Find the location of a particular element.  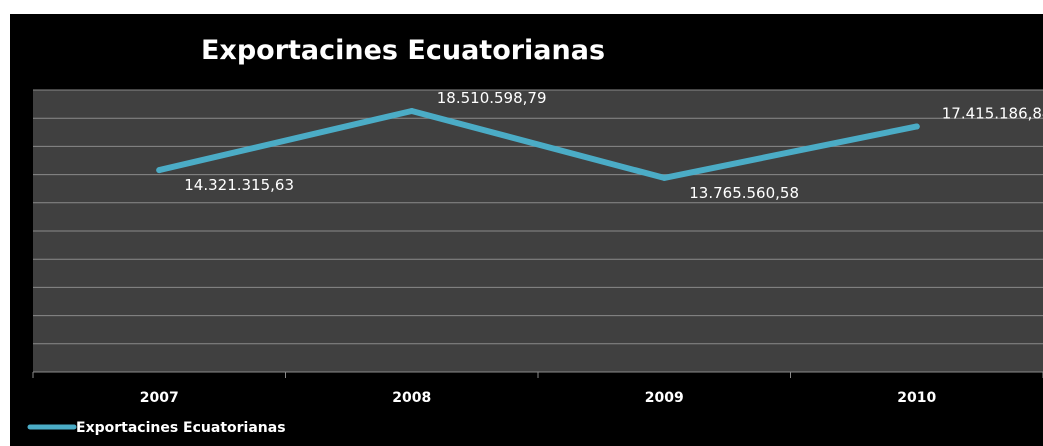

data-label: 17.415.186,84 is located at coordinates (992, 113).